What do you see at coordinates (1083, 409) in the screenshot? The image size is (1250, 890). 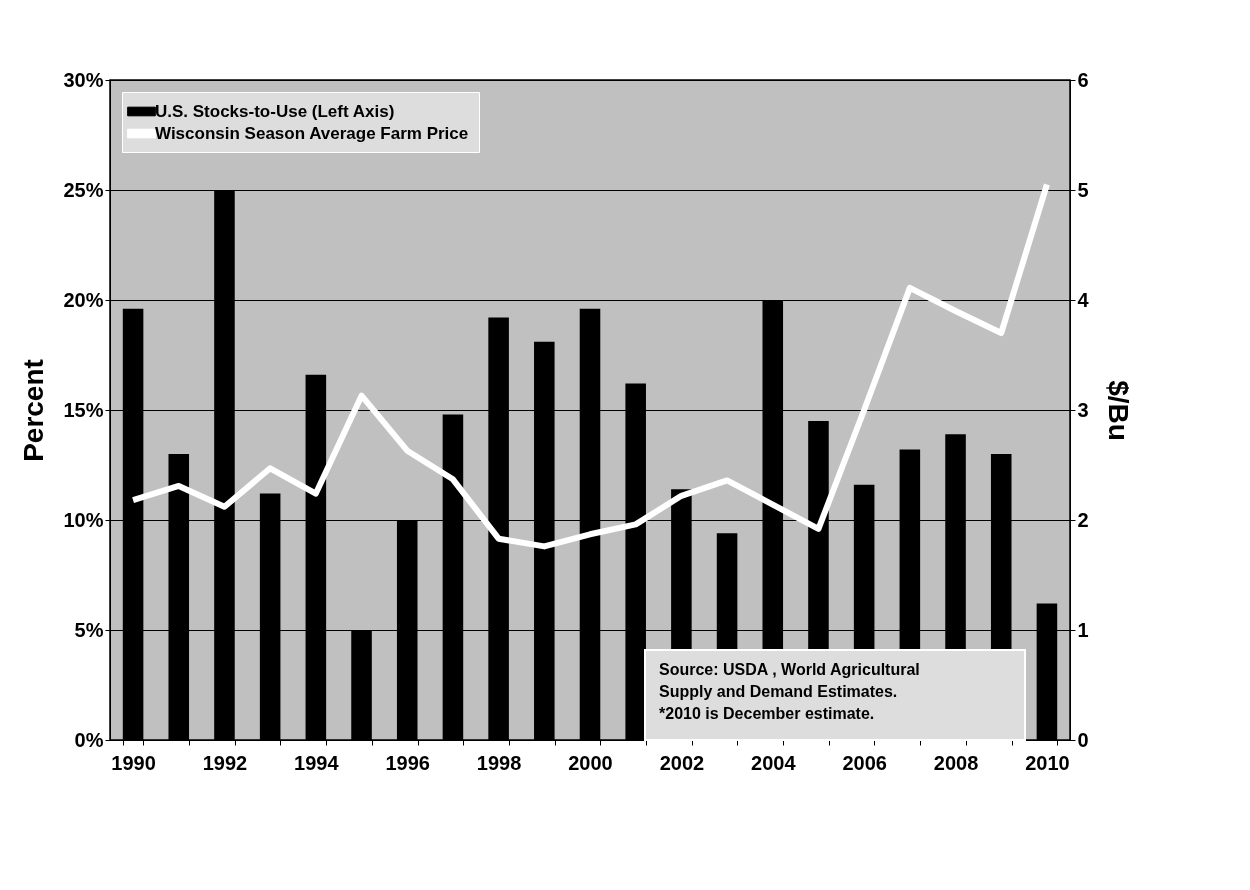 I see `y2-tick-label: 3` at bounding box center [1083, 409].